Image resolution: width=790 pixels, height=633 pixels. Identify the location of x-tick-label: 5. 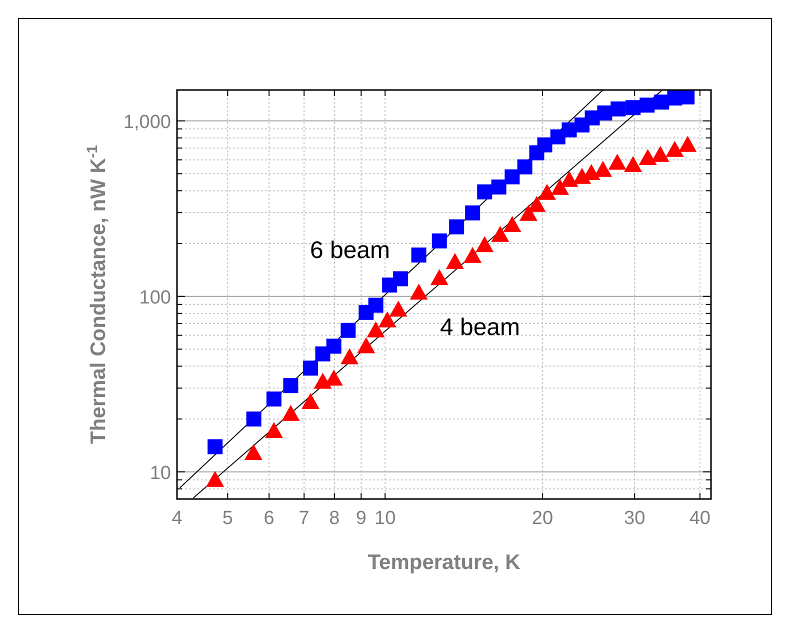
(227, 518).